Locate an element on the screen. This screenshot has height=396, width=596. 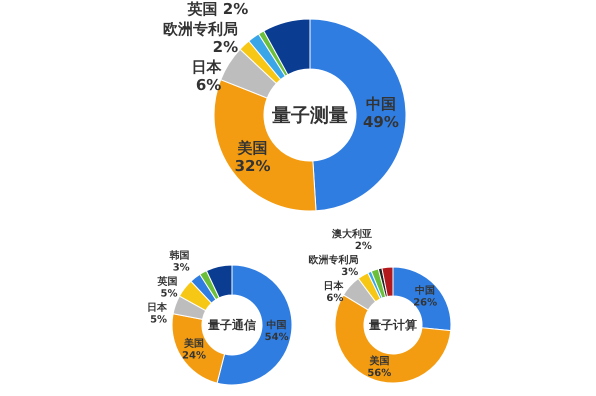
slice-label: 韩国 is located at coordinates (179, 256).